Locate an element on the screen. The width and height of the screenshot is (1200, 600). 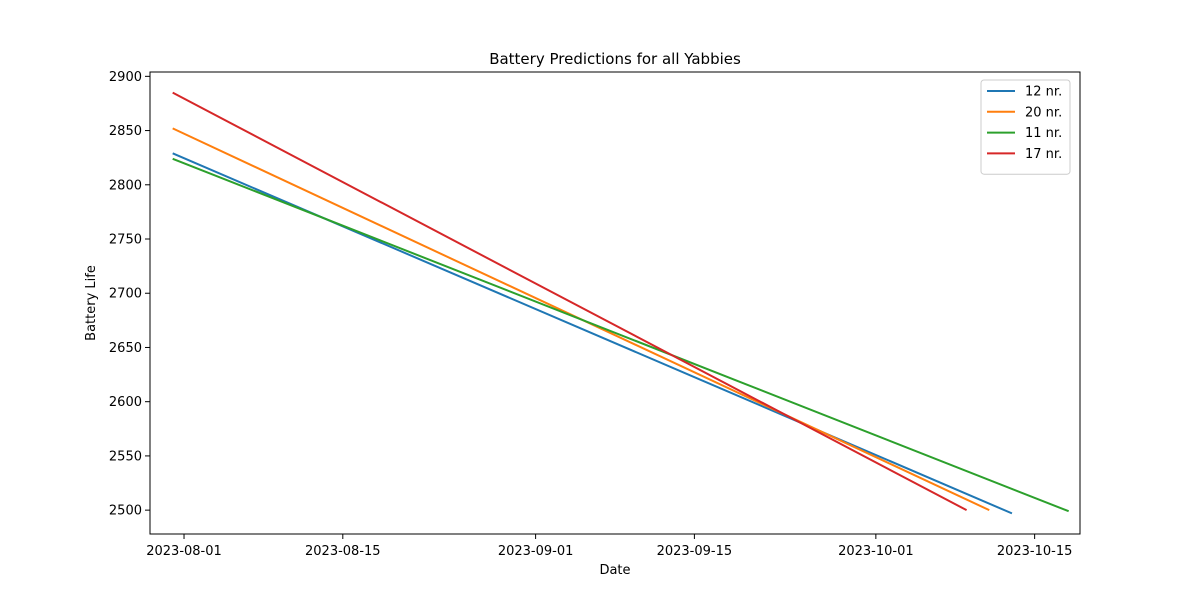
y-tick-label: 2850 is located at coordinates (125, 131).